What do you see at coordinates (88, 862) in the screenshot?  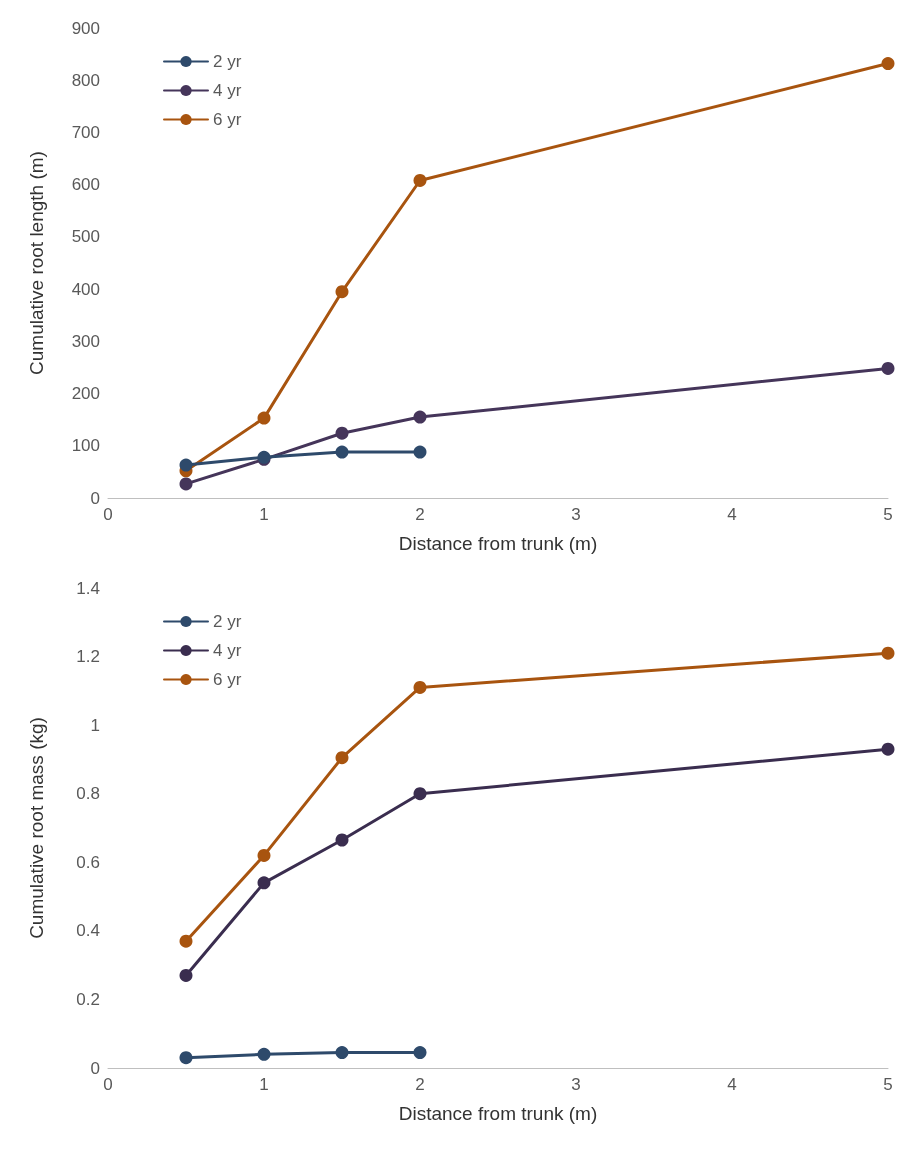 I see `y-tick-label: 0.6` at bounding box center [88, 862].